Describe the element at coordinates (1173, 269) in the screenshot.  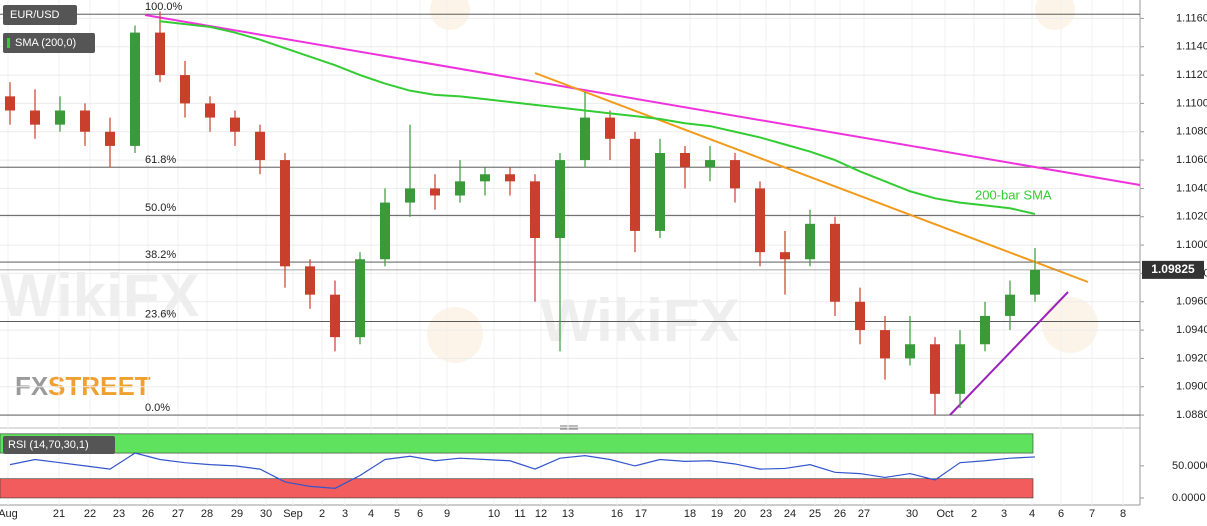
I see `price-tag` at that location.